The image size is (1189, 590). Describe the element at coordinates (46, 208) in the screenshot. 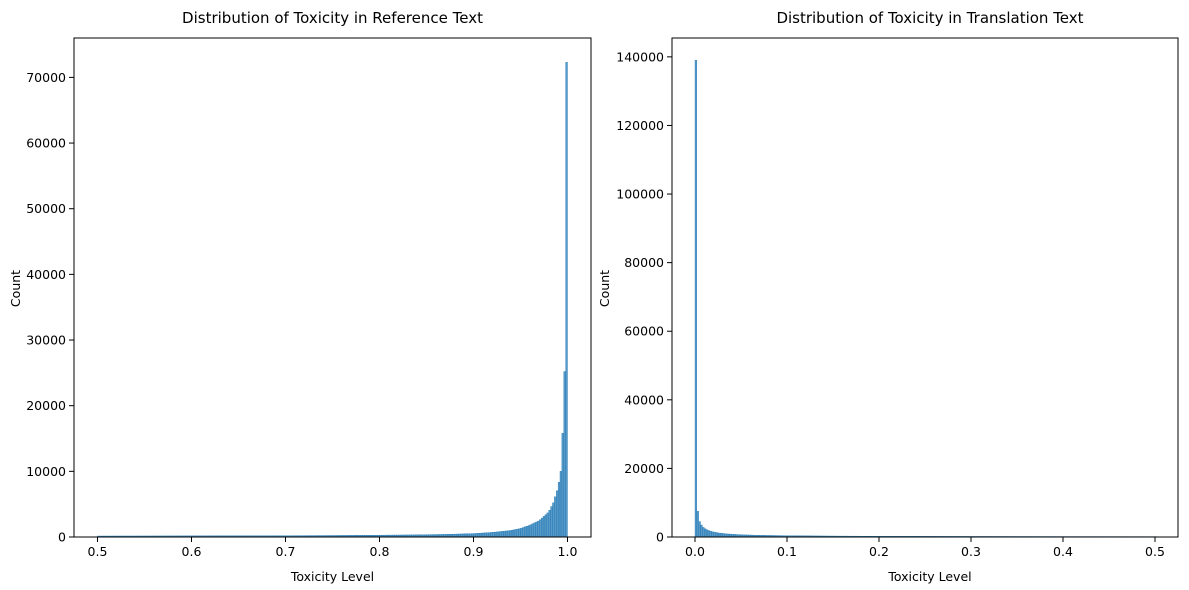

I see `y-tick-label: 50000` at that location.